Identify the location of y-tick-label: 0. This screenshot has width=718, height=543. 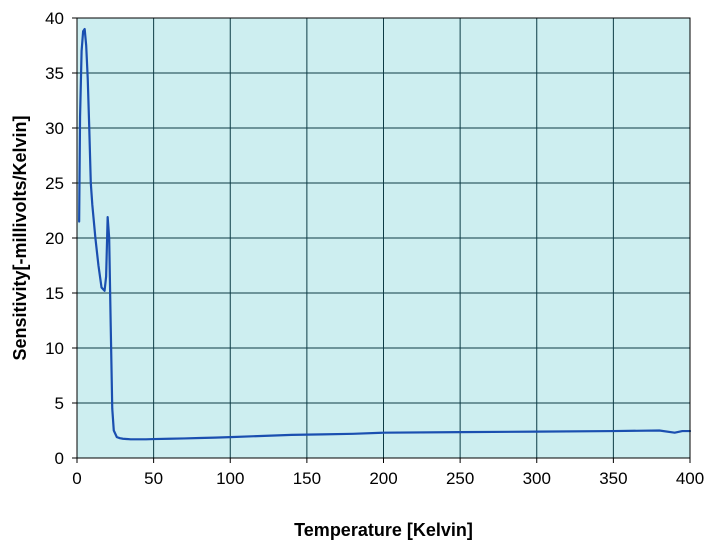
(59, 458).